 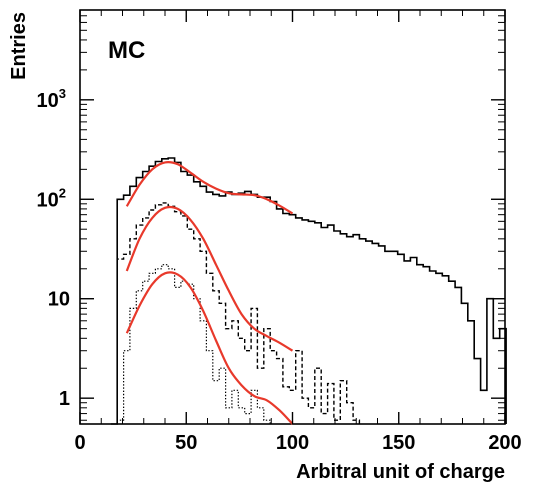 I want to click on x-tick-label: 150, so click(x=398, y=443).